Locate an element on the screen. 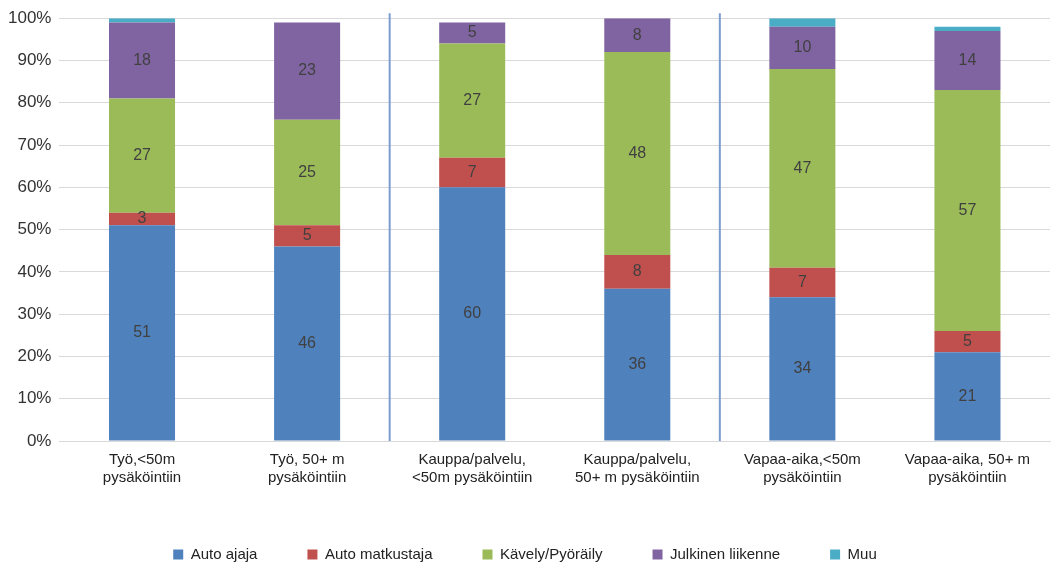 This screenshot has height=572, width=1060. y-tick-label: 30% is located at coordinates (34, 313).